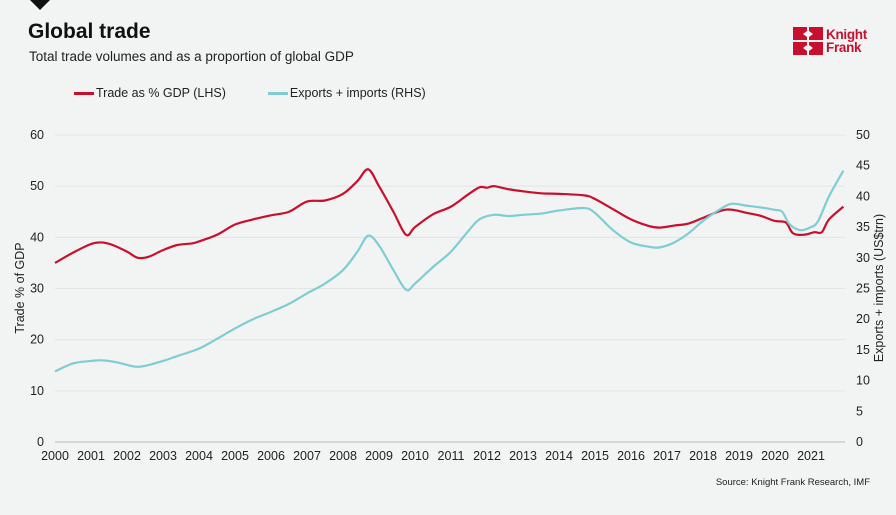 The width and height of the screenshot is (896, 515). I want to click on x-tick-label: 2016, so click(631, 456).